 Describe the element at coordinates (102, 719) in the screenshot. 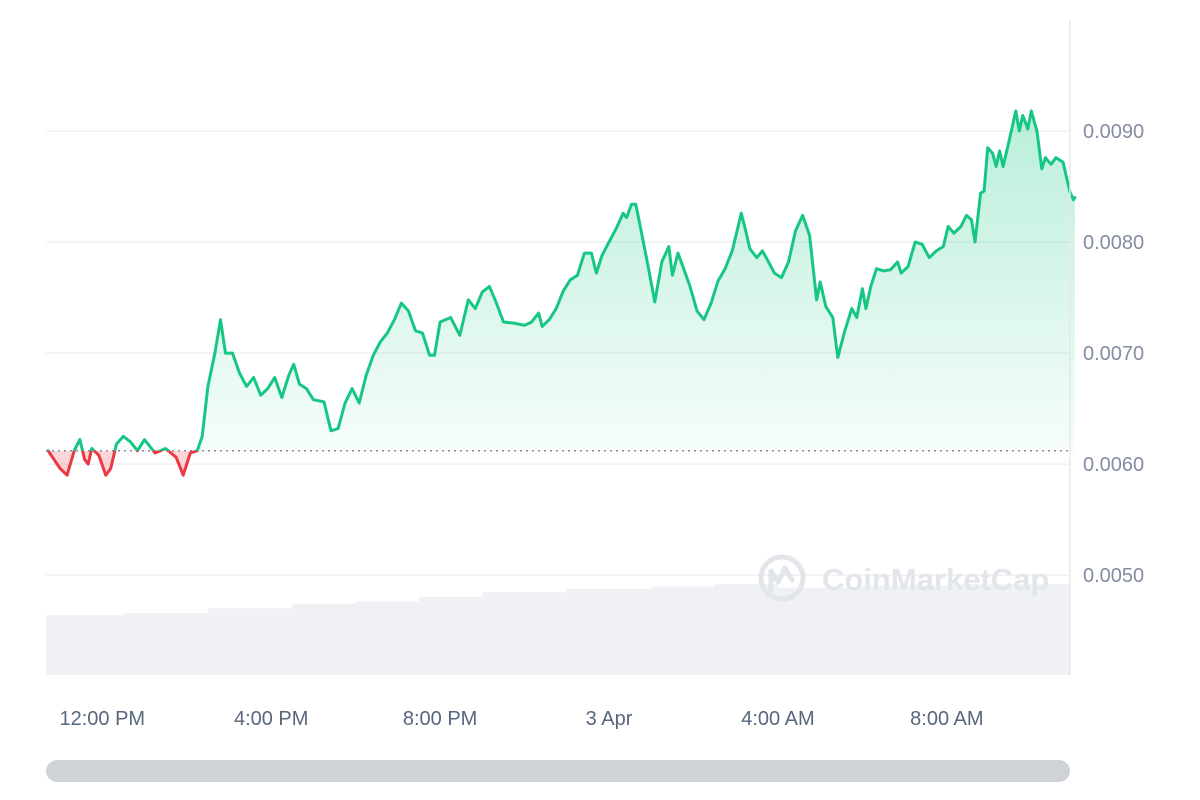

I see `x-tick-label: 12:00 PM` at that location.